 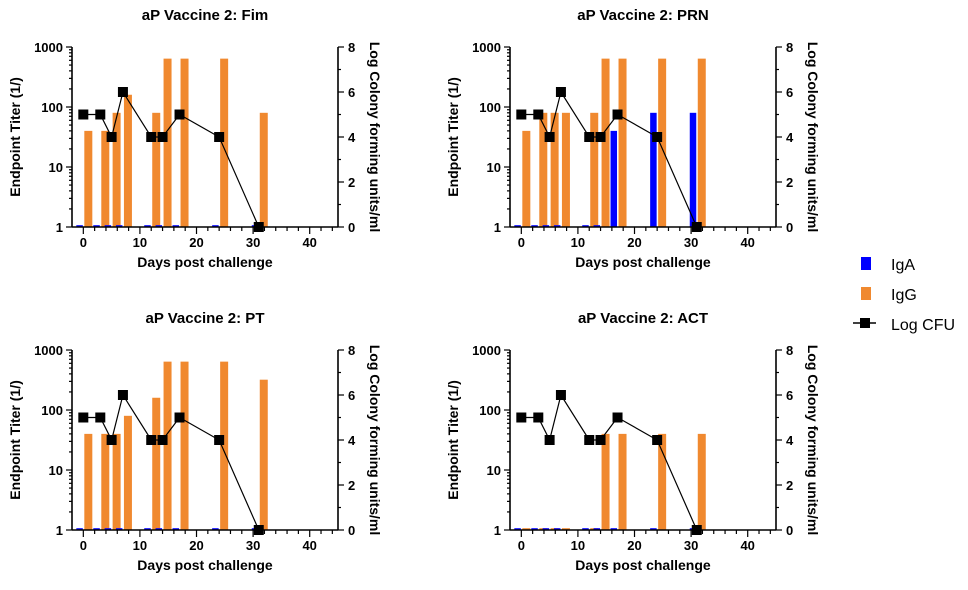 What do you see at coordinates (903, 265) in the screenshot?
I see `legend-label-iga: IgA` at bounding box center [903, 265].